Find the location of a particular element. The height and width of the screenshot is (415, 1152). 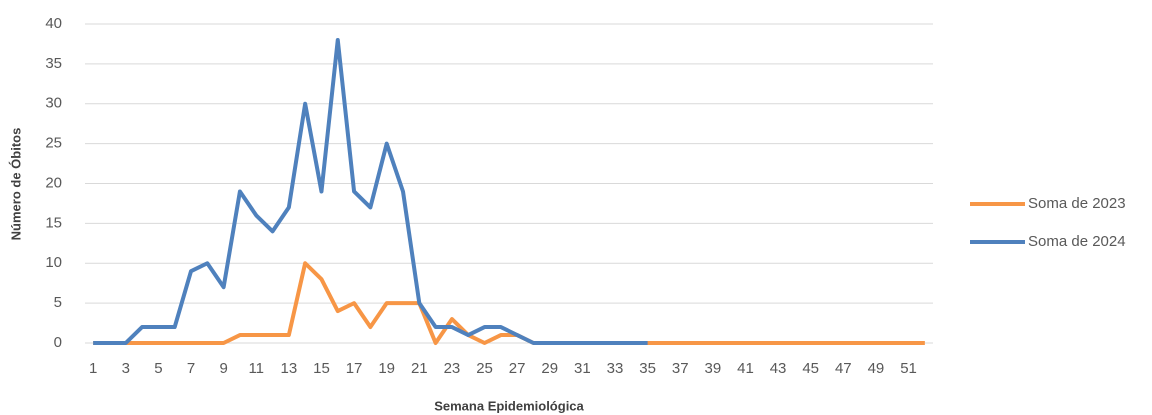

x-tick-label: 3 is located at coordinates (126, 368).